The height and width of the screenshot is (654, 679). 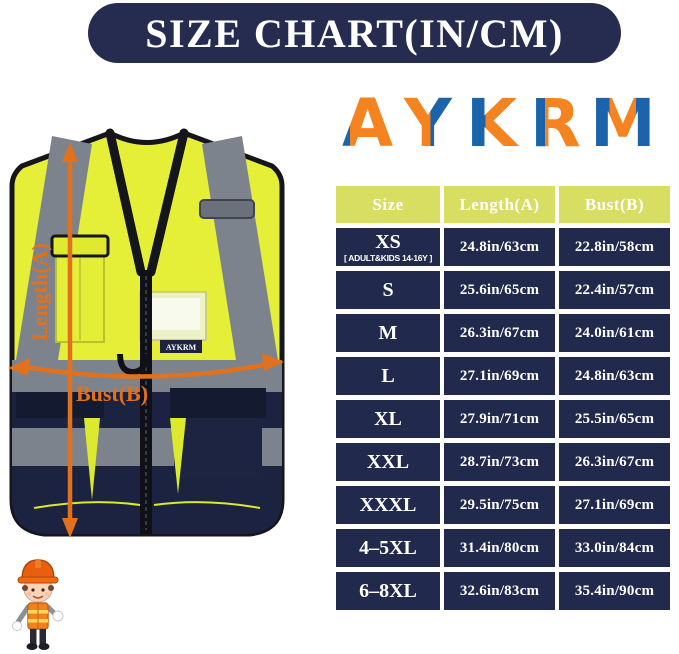 What do you see at coordinates (112, 393) in the screenshot?
I see `bust-label: Bust(B)` at bounding box center [112, 393].